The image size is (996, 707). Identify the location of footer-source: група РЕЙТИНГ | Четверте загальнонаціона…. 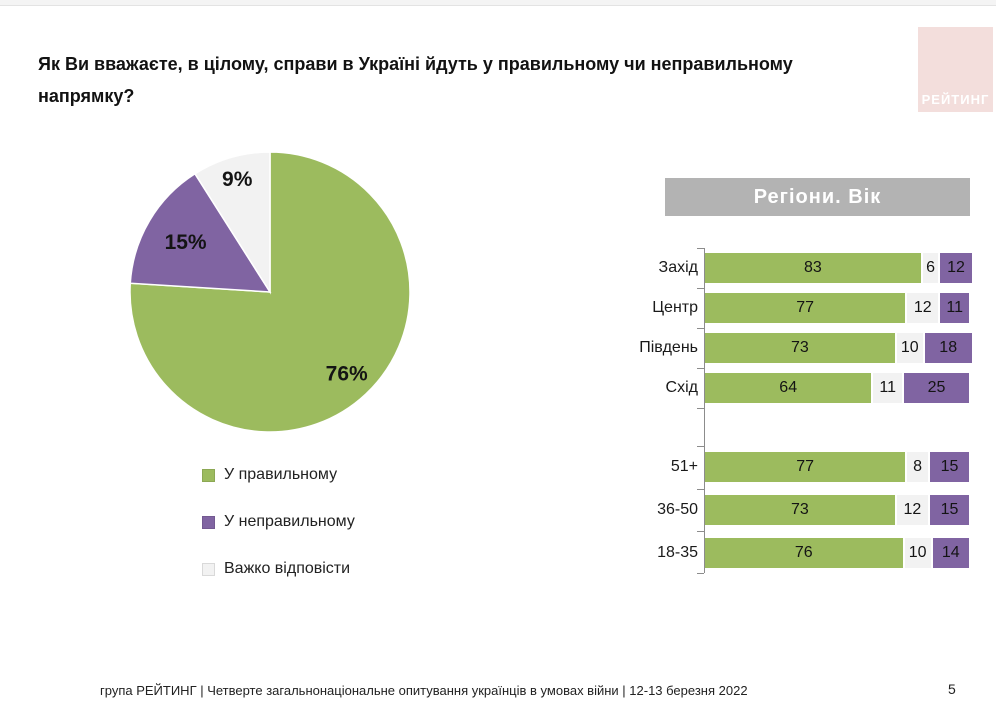
(424, 690).